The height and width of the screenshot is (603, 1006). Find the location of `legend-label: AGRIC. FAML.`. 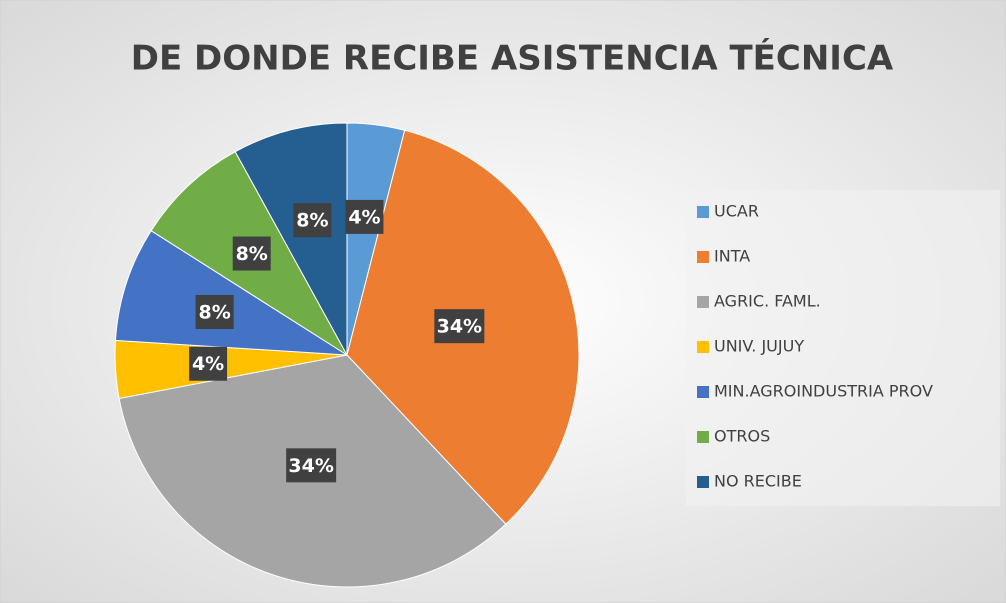

legend-label: AGRIC. FAML. is located at coordinates (767, 301).